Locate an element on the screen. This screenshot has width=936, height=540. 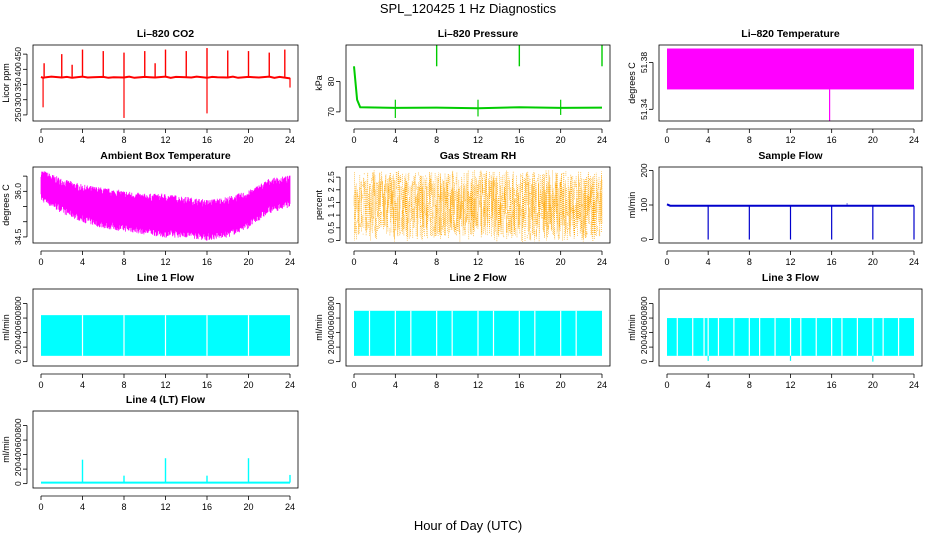
y-tick-label: 450 is located at coordinates (18, 54).